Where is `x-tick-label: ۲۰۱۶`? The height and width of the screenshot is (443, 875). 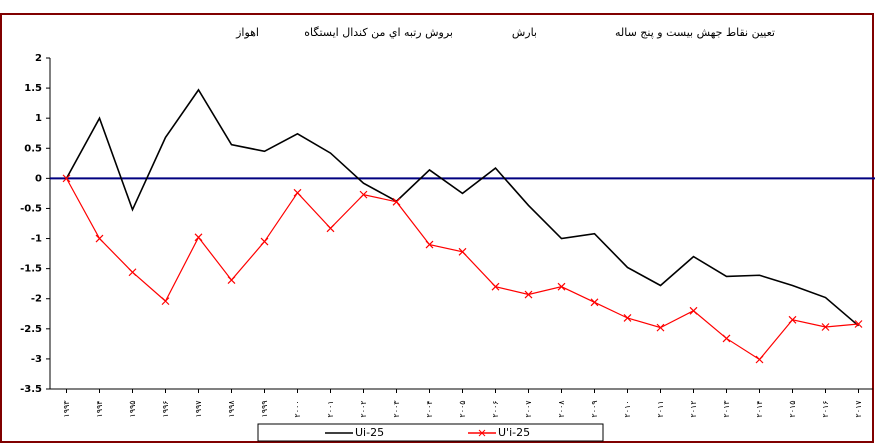
x-tick-label: ۲۰۱۶ is located at coordinates (825, 408).